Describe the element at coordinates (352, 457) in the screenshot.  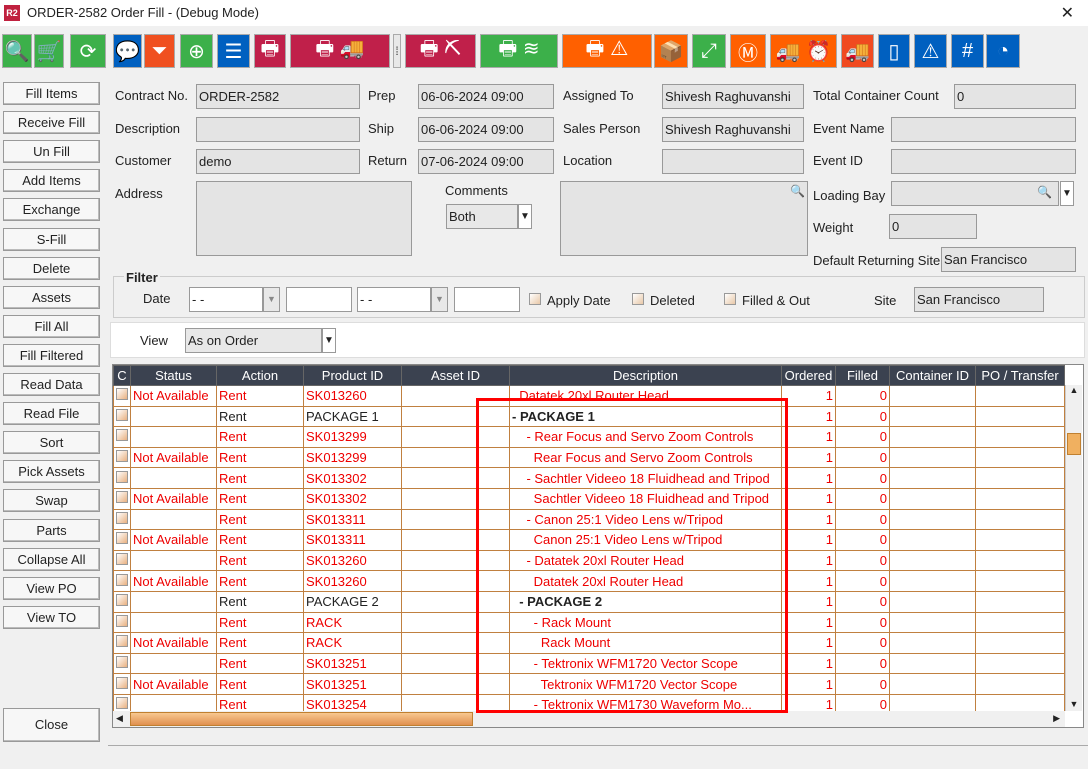
I see `cell-product-id: SK013299` at that location.